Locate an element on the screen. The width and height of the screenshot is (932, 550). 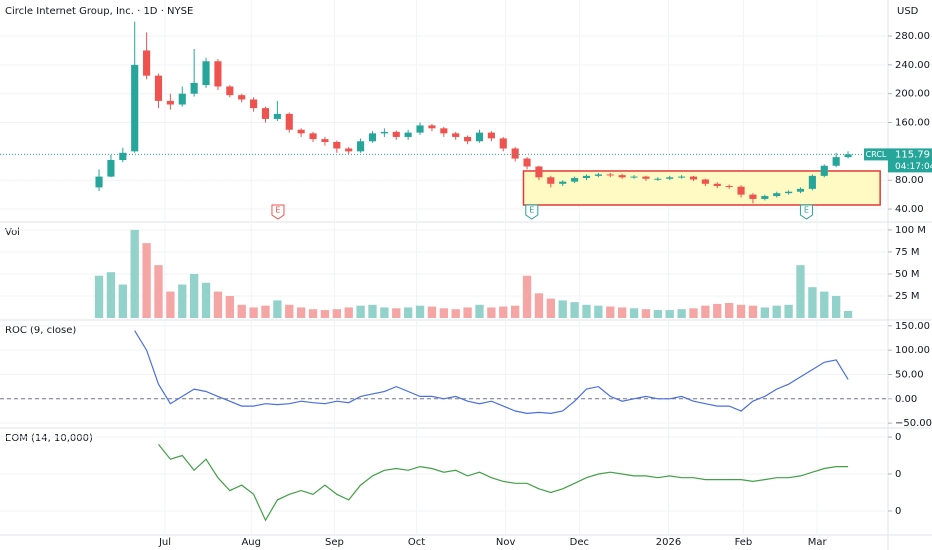
x-tick-label: Jul is located at coordinates (164, 542).